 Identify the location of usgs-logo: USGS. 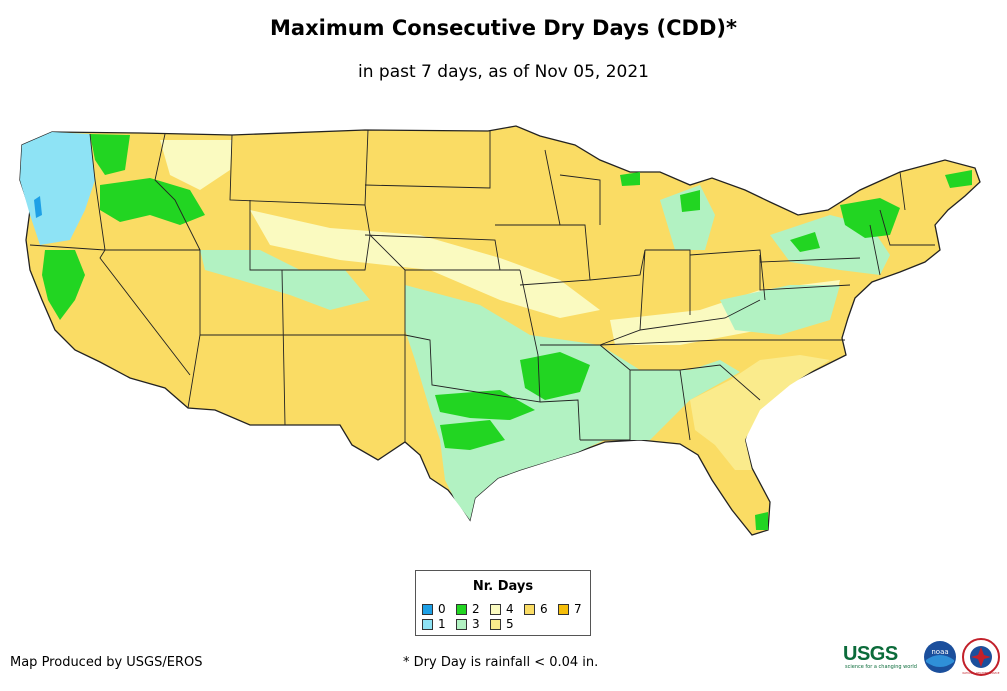
(870, 654).